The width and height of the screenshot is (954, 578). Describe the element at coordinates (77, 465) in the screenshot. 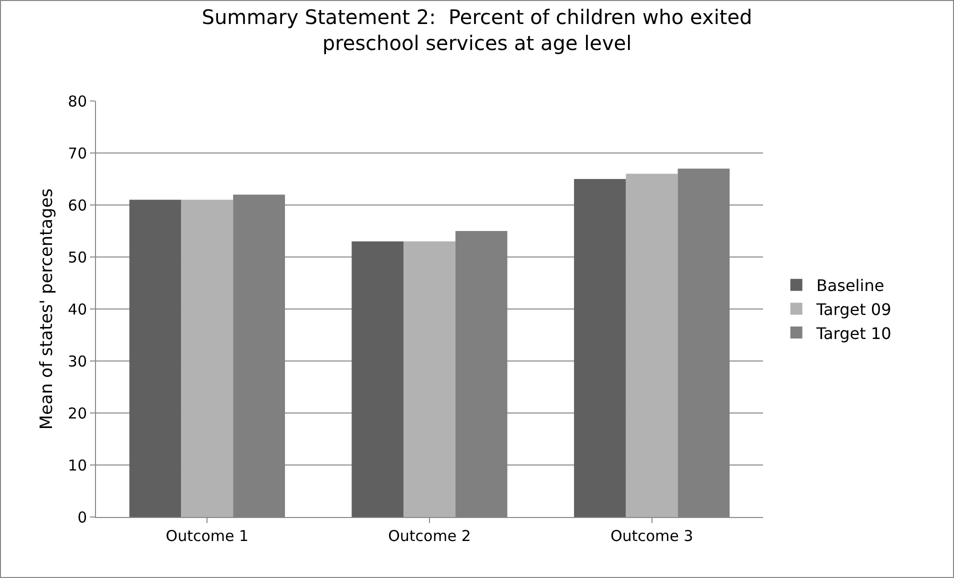

I see `y-tick-label: 10` at that location.